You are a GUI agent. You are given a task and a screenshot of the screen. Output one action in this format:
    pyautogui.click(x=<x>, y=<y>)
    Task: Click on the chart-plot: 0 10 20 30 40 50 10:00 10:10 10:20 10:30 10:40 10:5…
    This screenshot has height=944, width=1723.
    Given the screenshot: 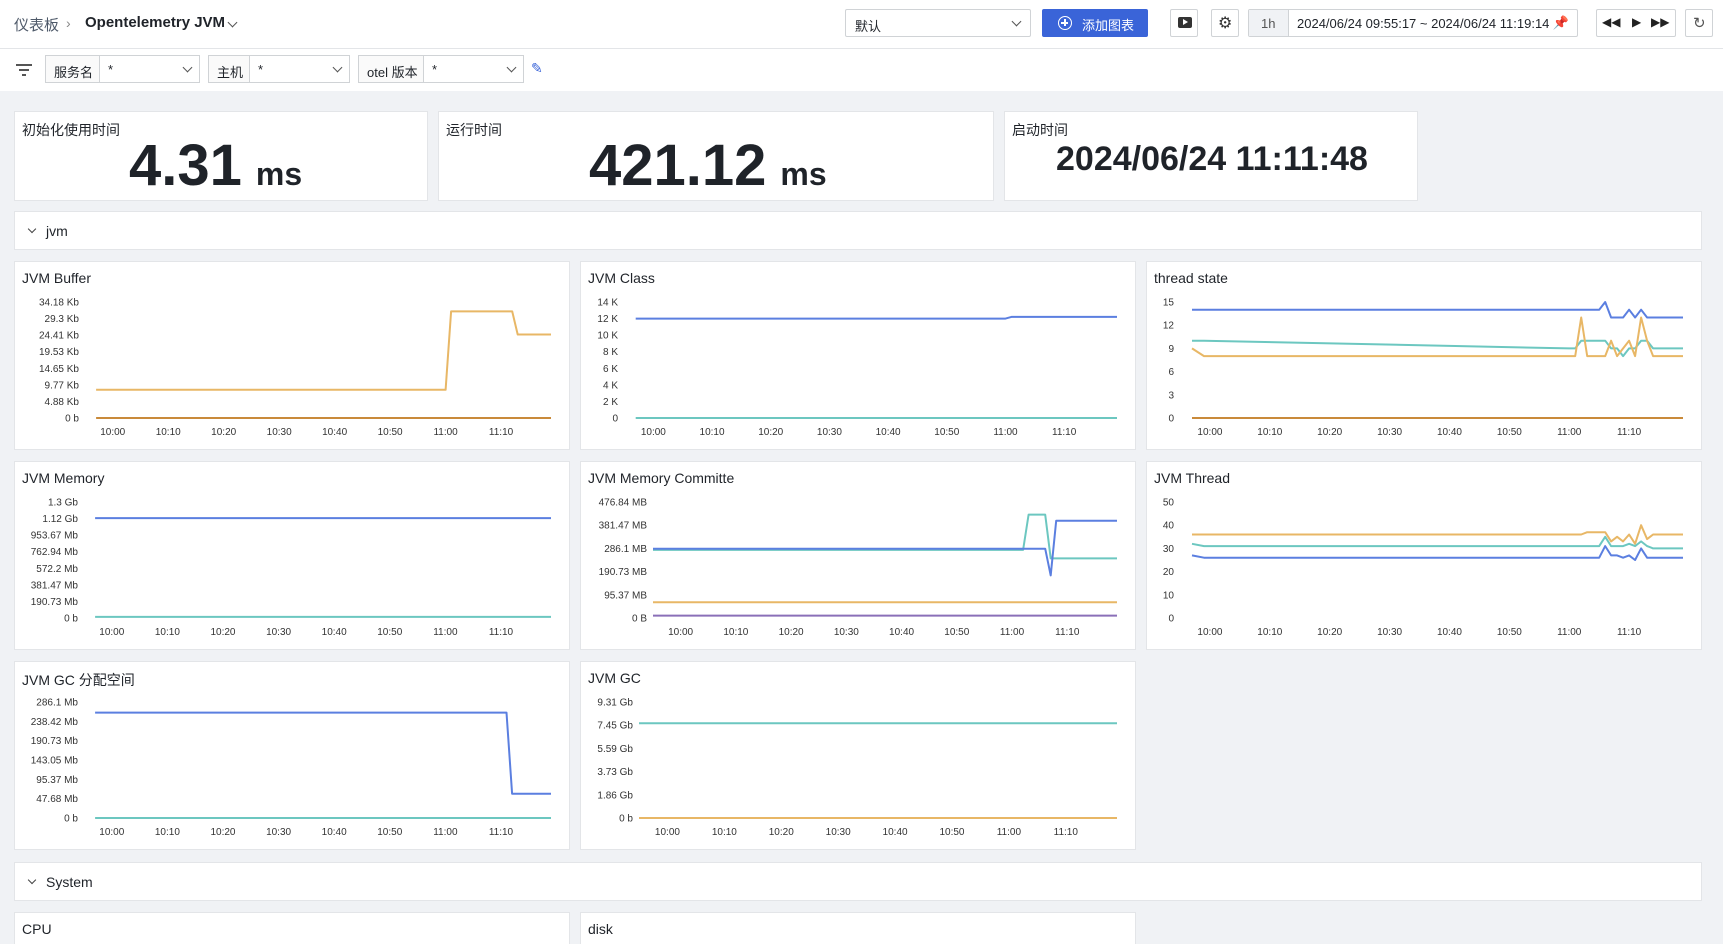 What is the action you would take?
    pyautogui.click(x=1424, y=555)
    